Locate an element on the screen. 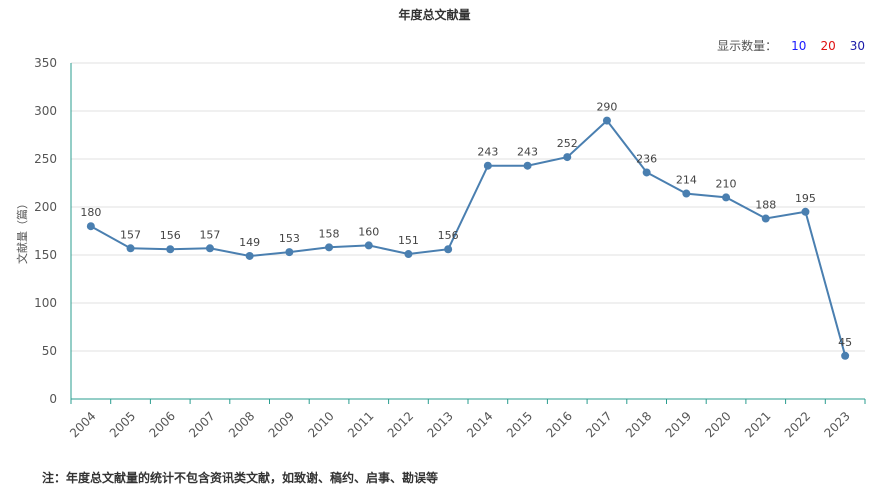 This screenshot has width=869, height=500. data-label: 252 is located at coordinates (567, 143).